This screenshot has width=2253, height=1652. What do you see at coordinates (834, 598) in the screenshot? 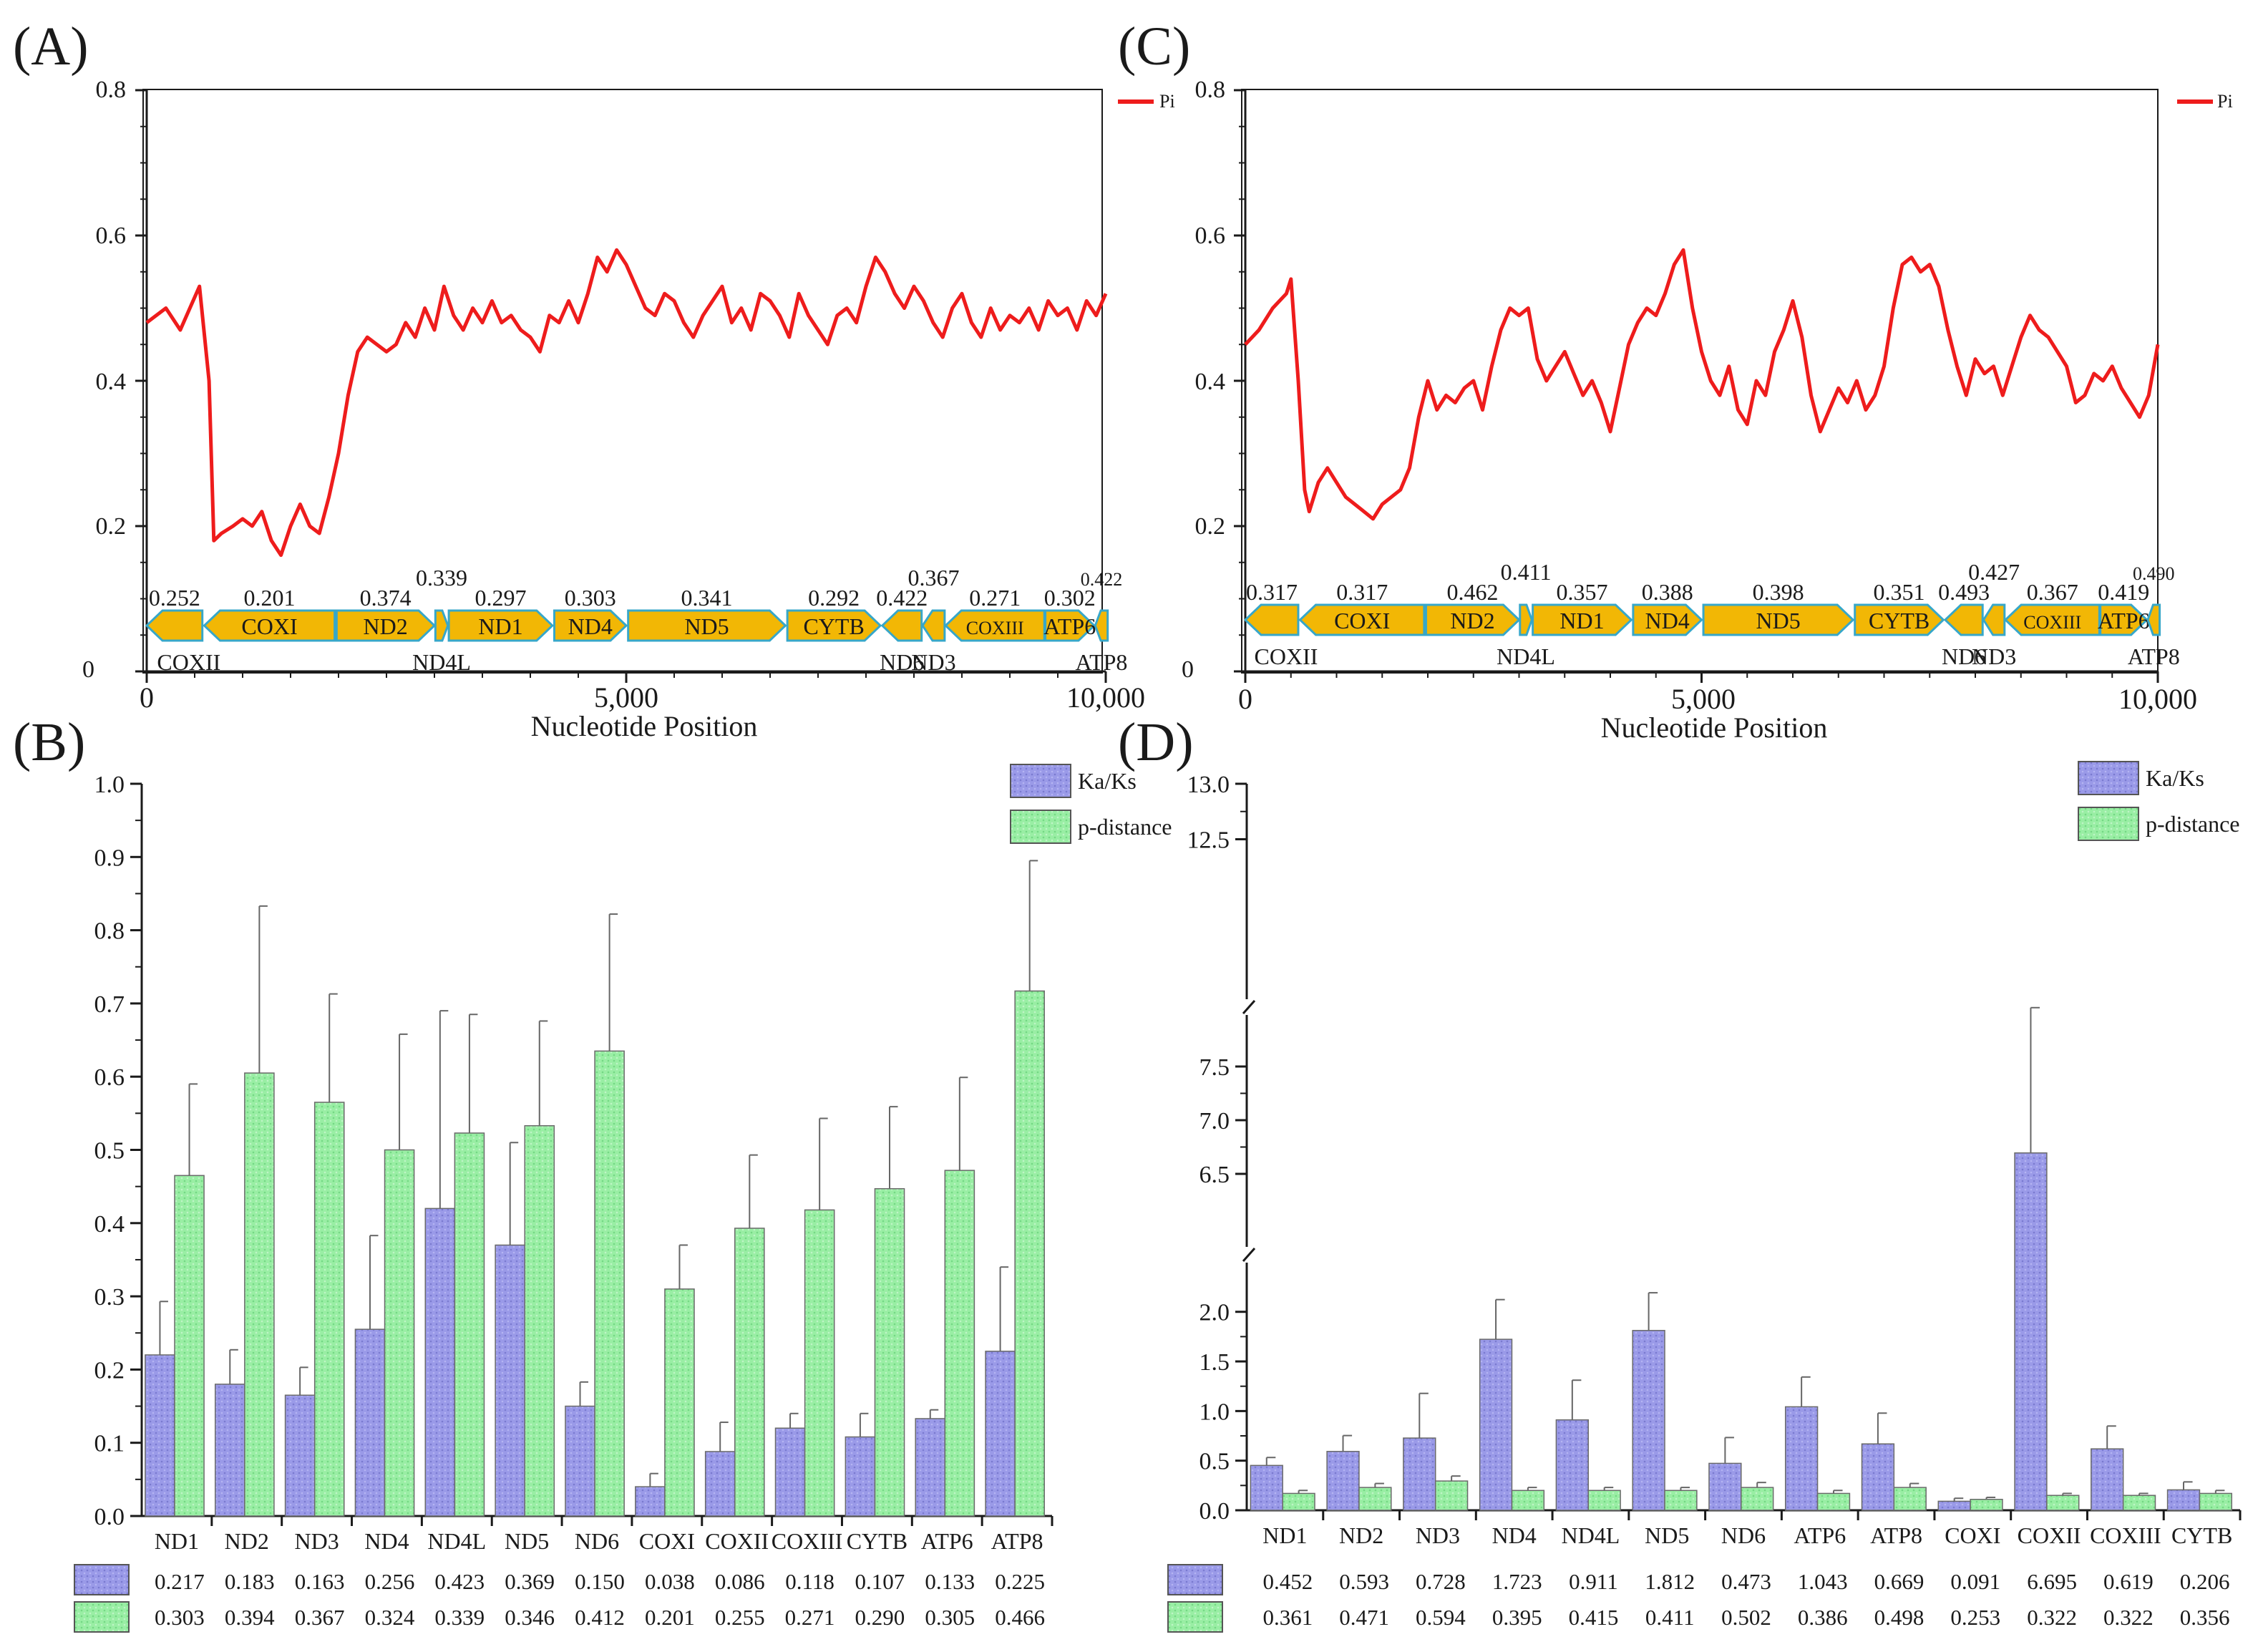
I see `gene-pi-value: 0.292` at bounding box center [834, 598].